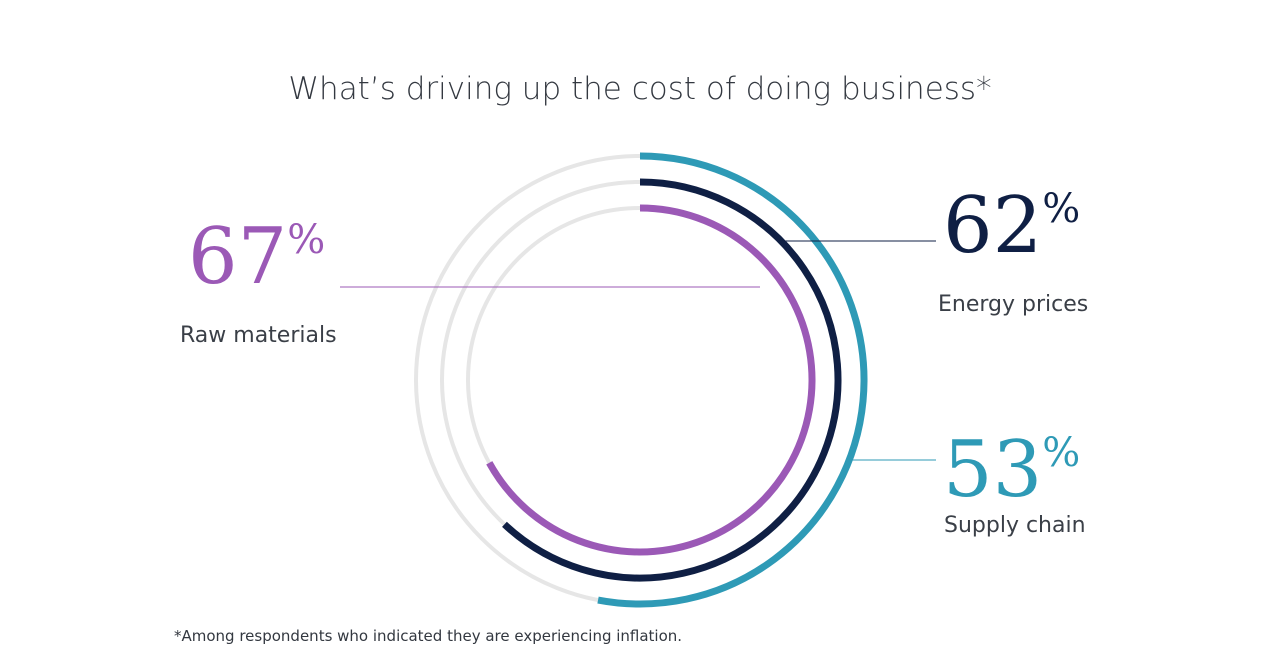 This screenshot has width=1280, height=669. Describe the element at coordinates (651, 380) in the screenshot. I see `raw-materials-arc` at that location.